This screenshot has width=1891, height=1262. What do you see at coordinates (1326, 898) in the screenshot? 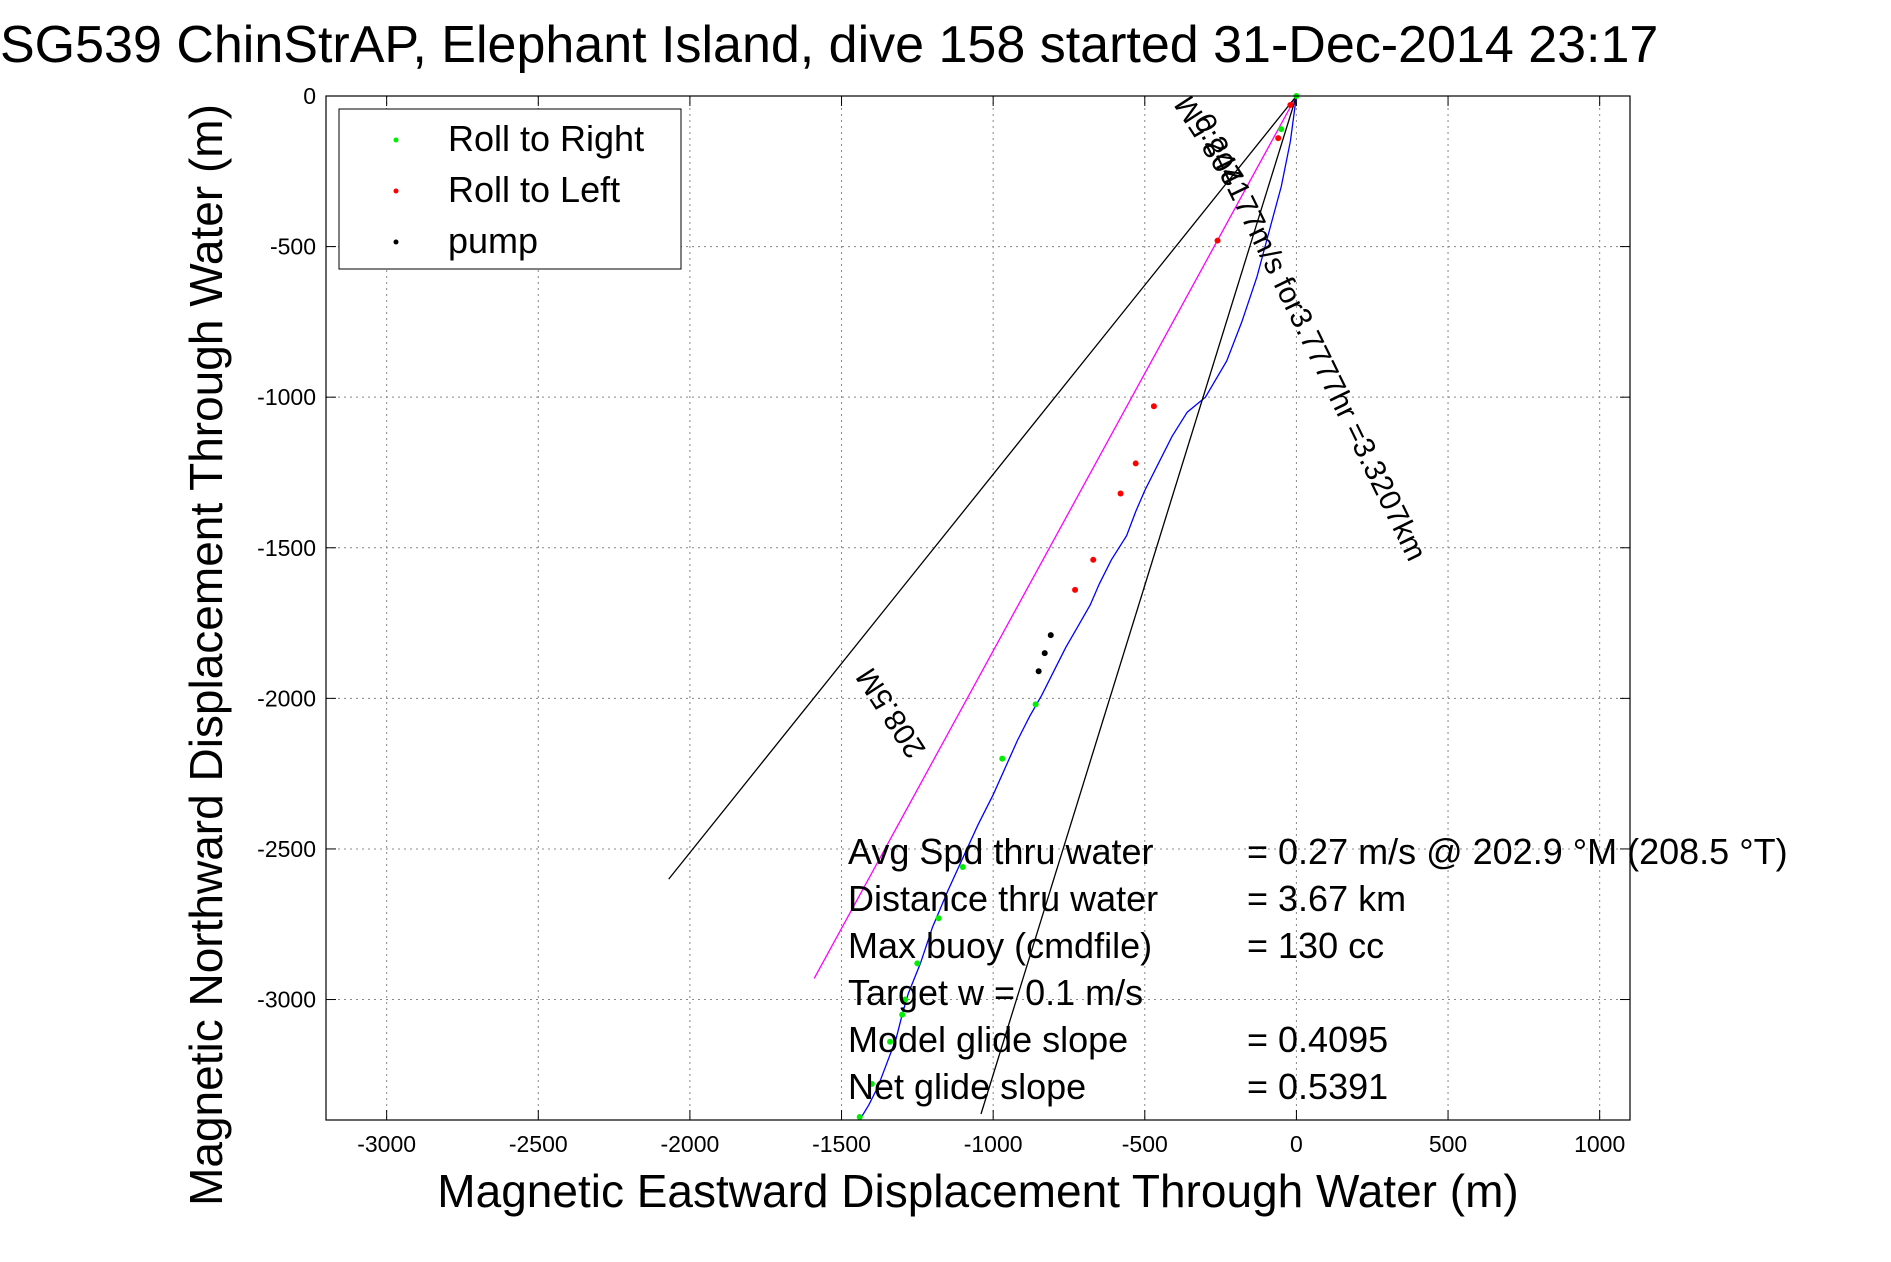
I see `stat-value: = 3.67 km` at bounding box center [1326, 898].